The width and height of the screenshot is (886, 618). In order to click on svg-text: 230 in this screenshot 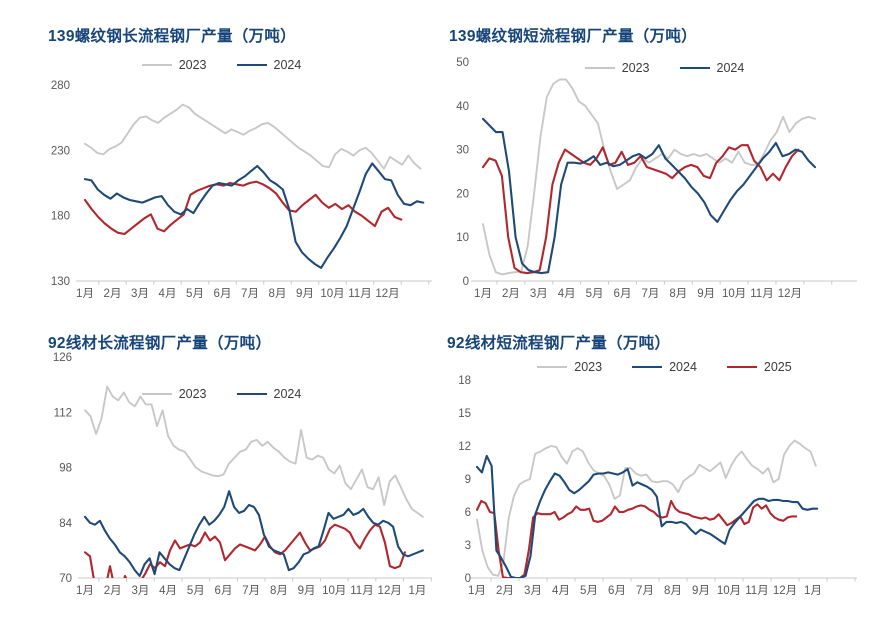, I will do `click(60, 151)`.